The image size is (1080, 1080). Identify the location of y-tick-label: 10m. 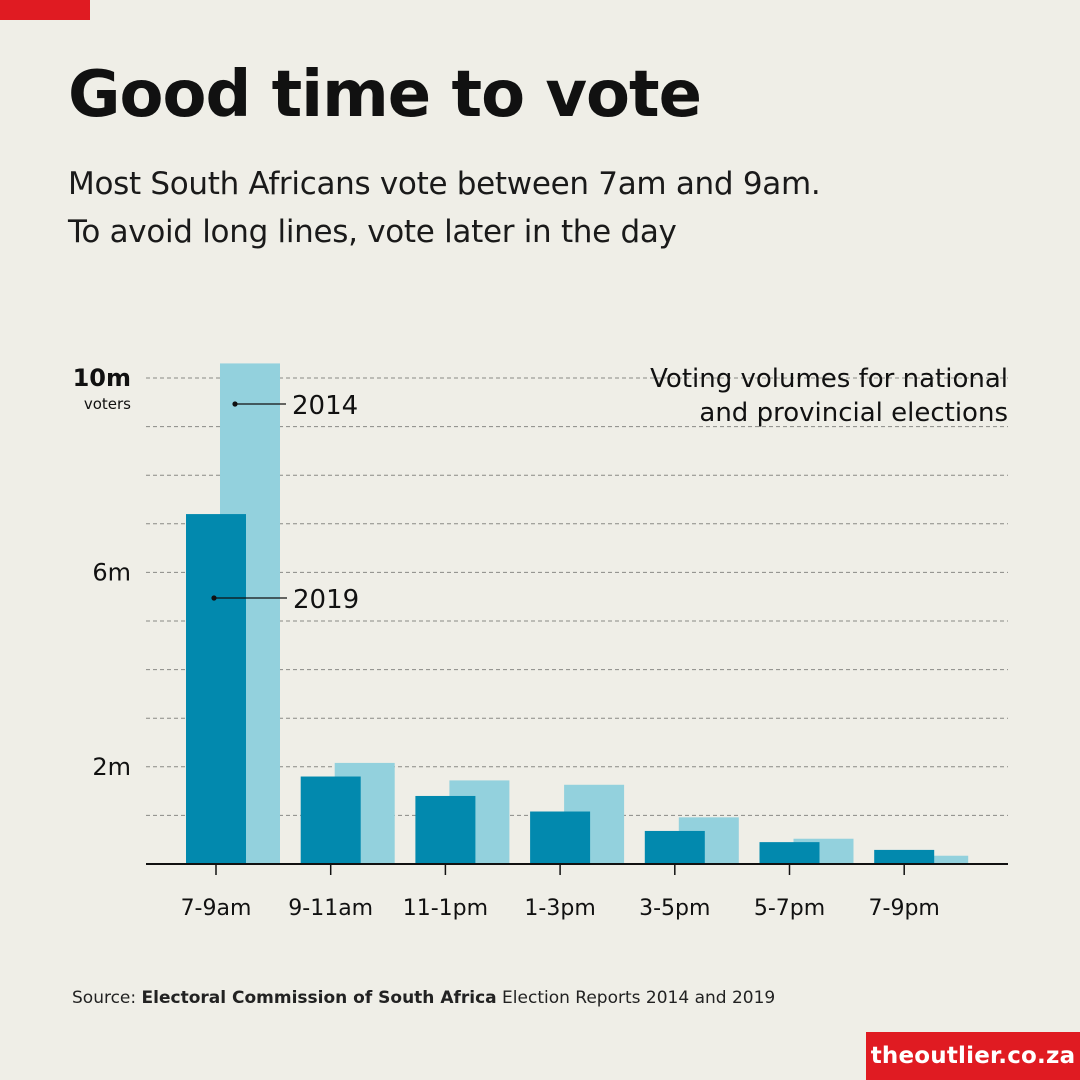
(102, 378).